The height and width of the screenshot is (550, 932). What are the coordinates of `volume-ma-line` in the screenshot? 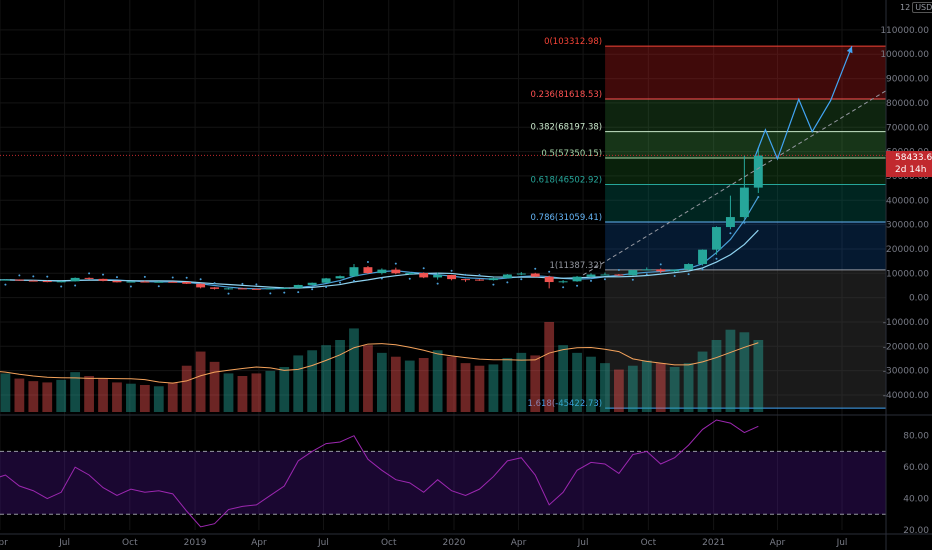 It's located at (379, 363).